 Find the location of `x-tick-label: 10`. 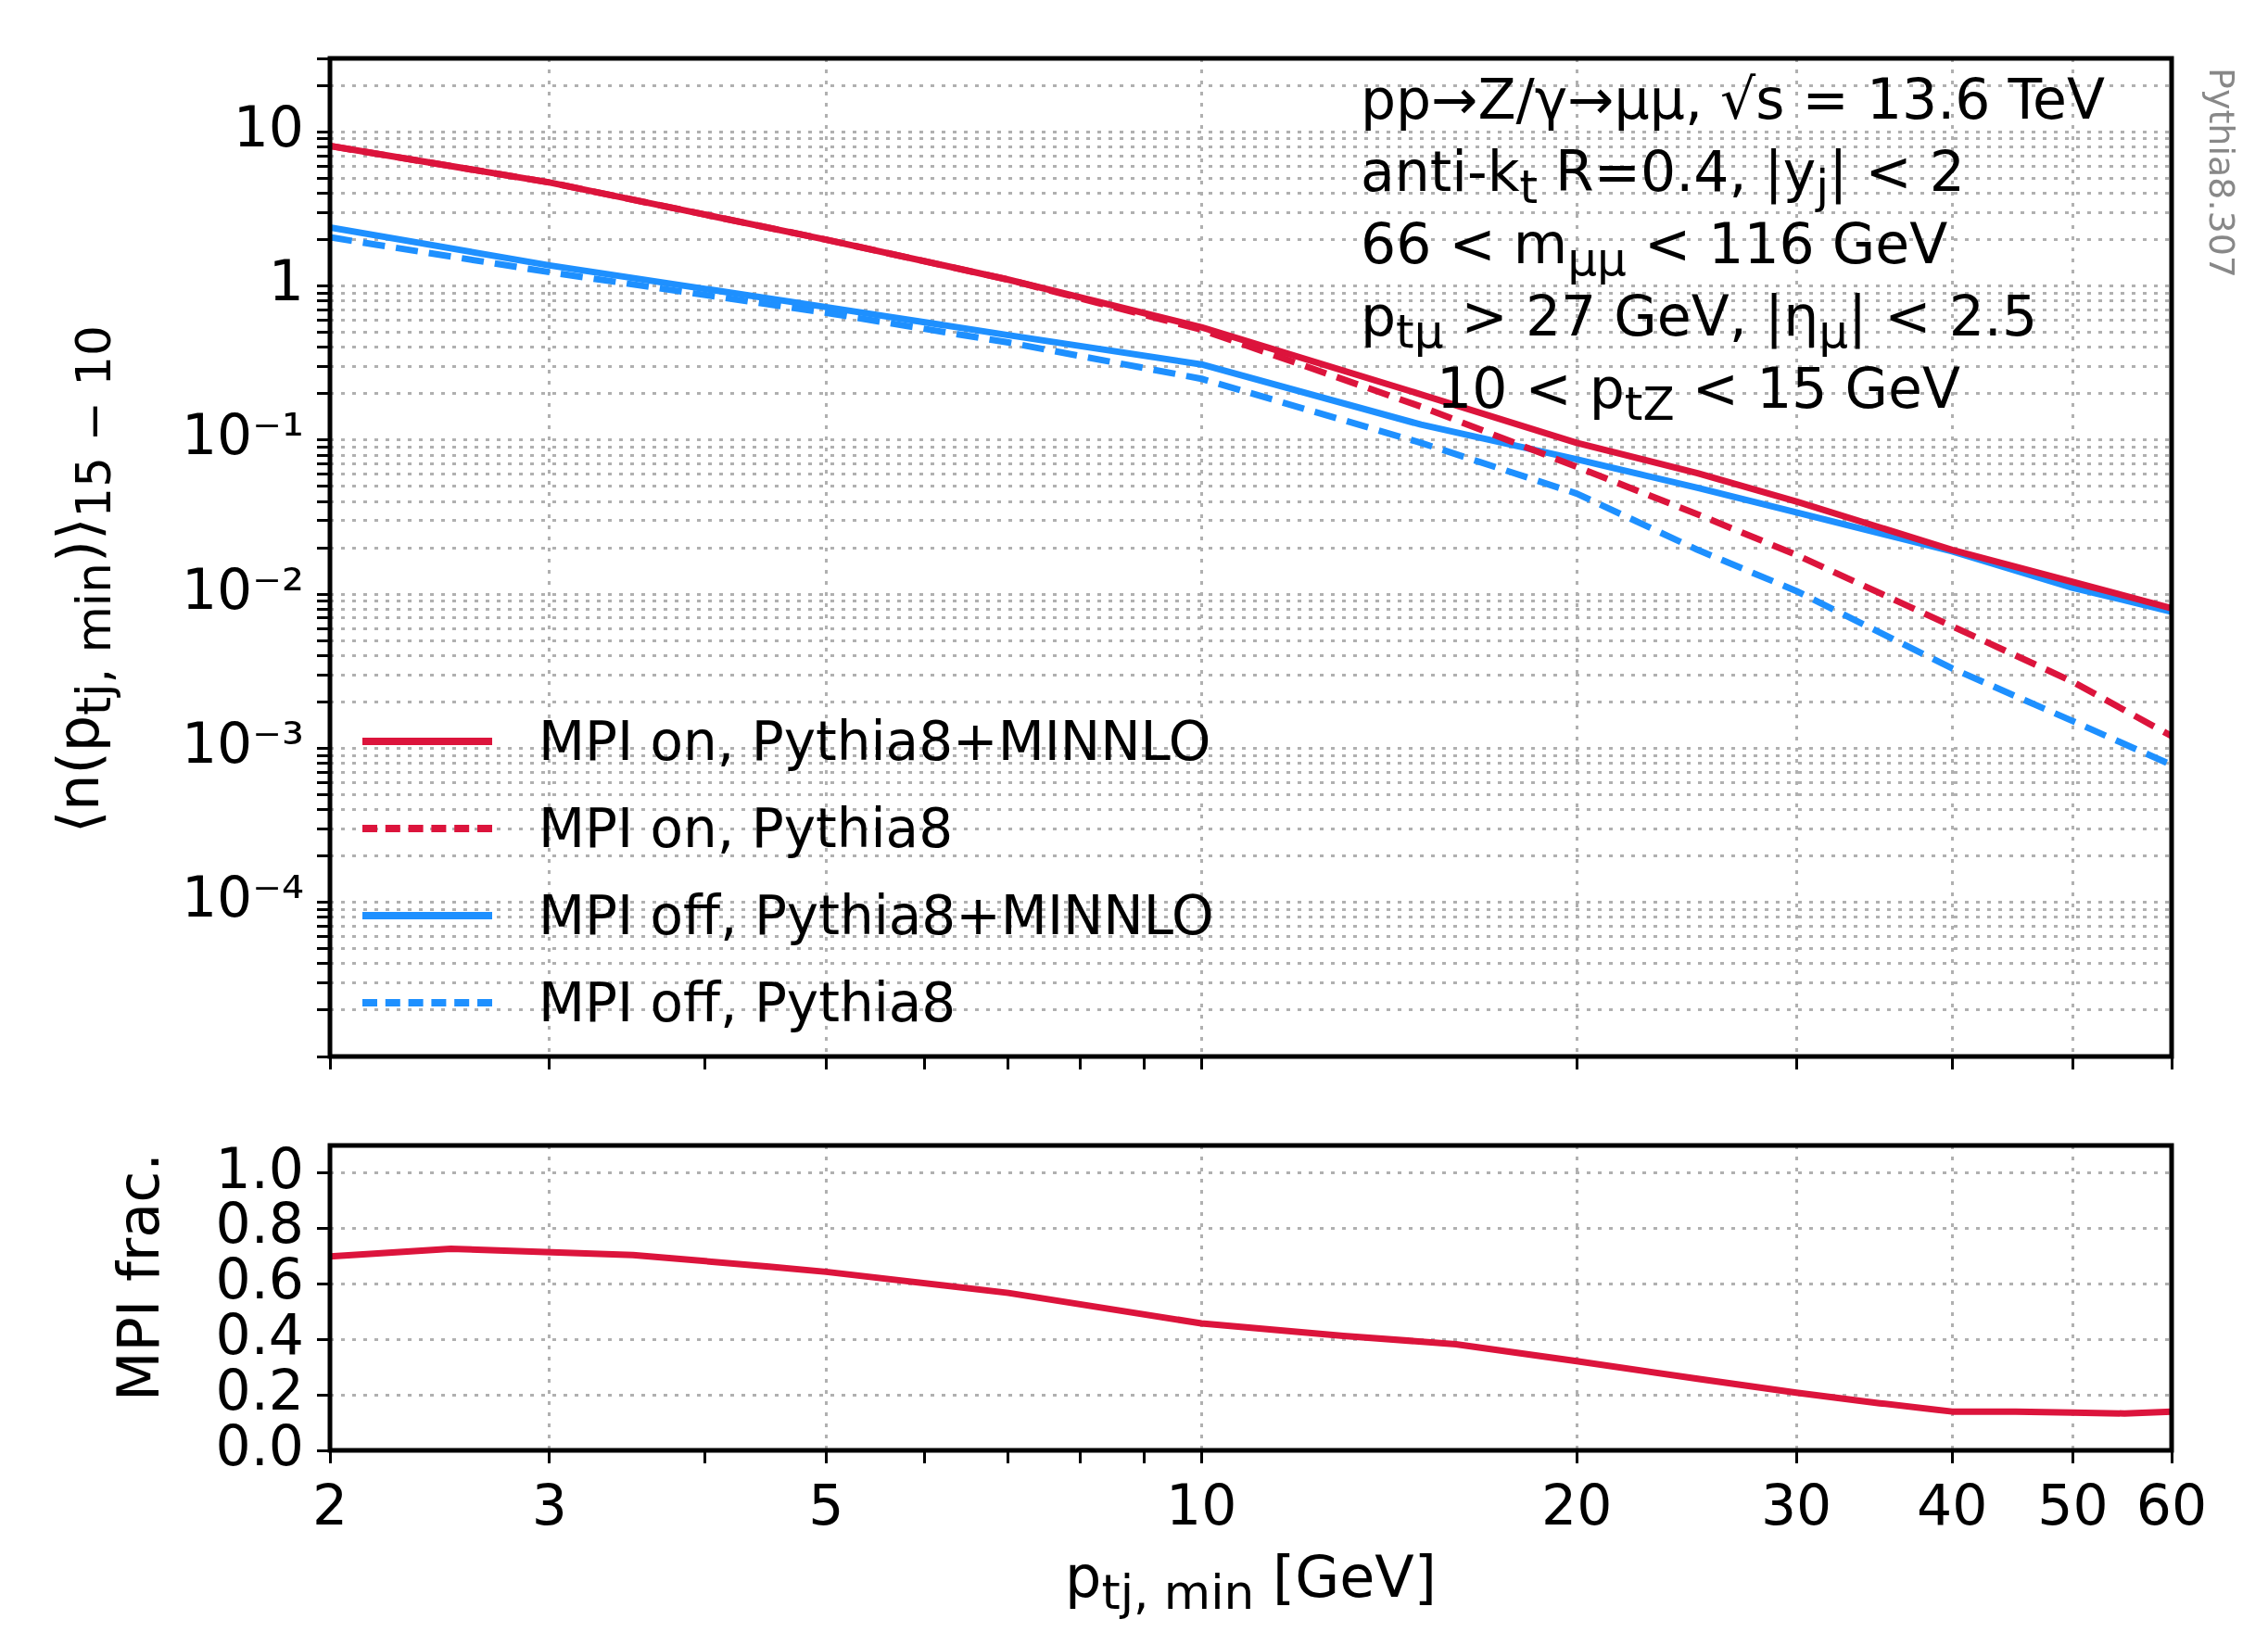

x-tick-label: 10 is located at coordinates (1201, 1504).